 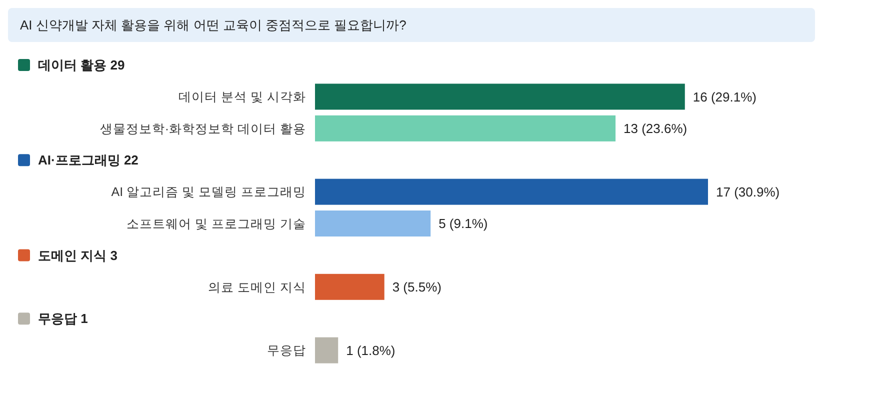 What do you see at coordinates (208, 192) in the screenshot?
I see `y-tick-label: AI 알고리즘 및 모델링 프로그래밍` at bounding box center [208, 192].